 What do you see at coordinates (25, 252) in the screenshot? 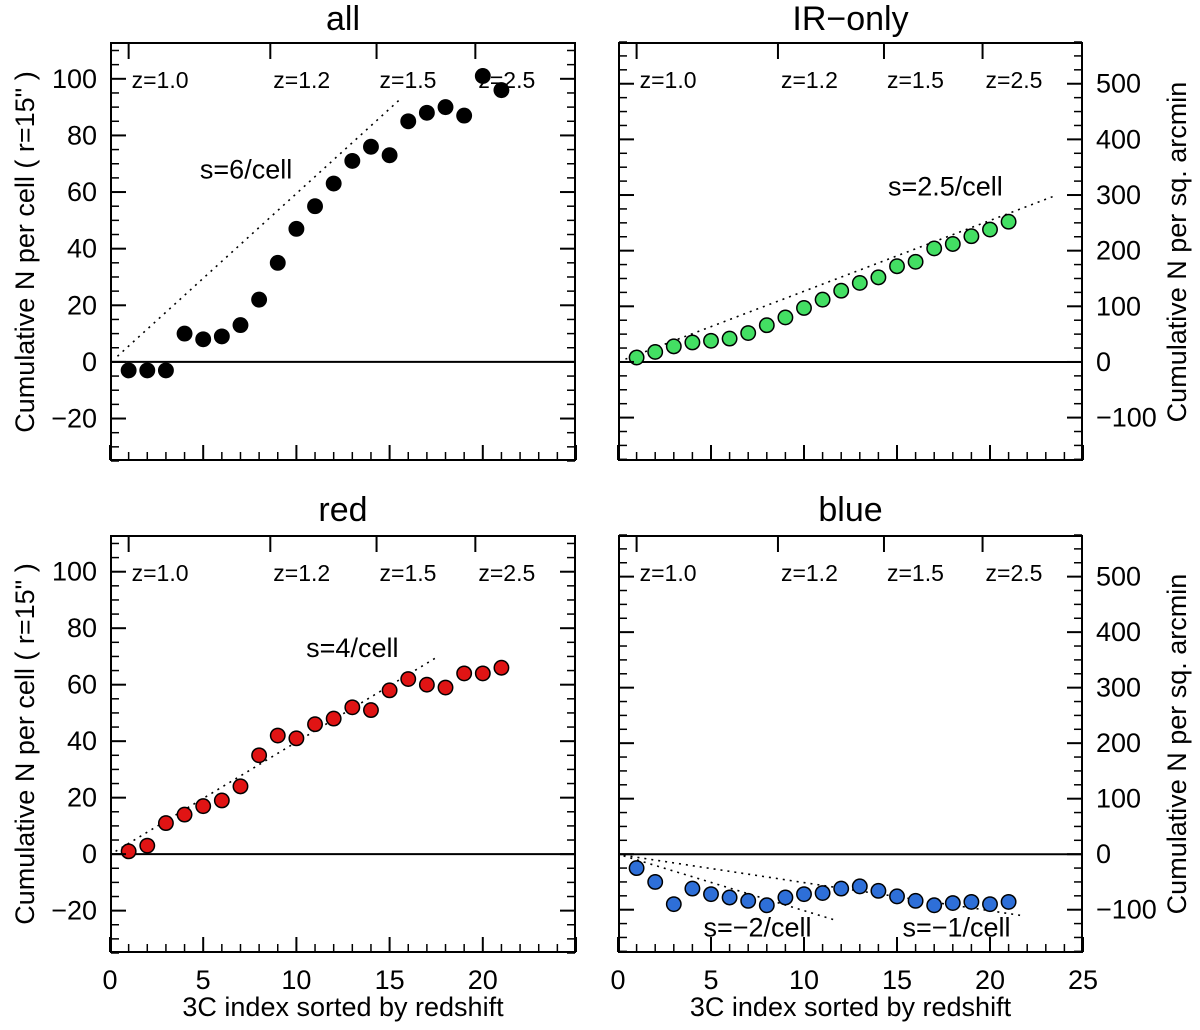
I see `left-axis-label-top: Cumulative N per cell ( r=15" )` at bounding box center [25, 252].